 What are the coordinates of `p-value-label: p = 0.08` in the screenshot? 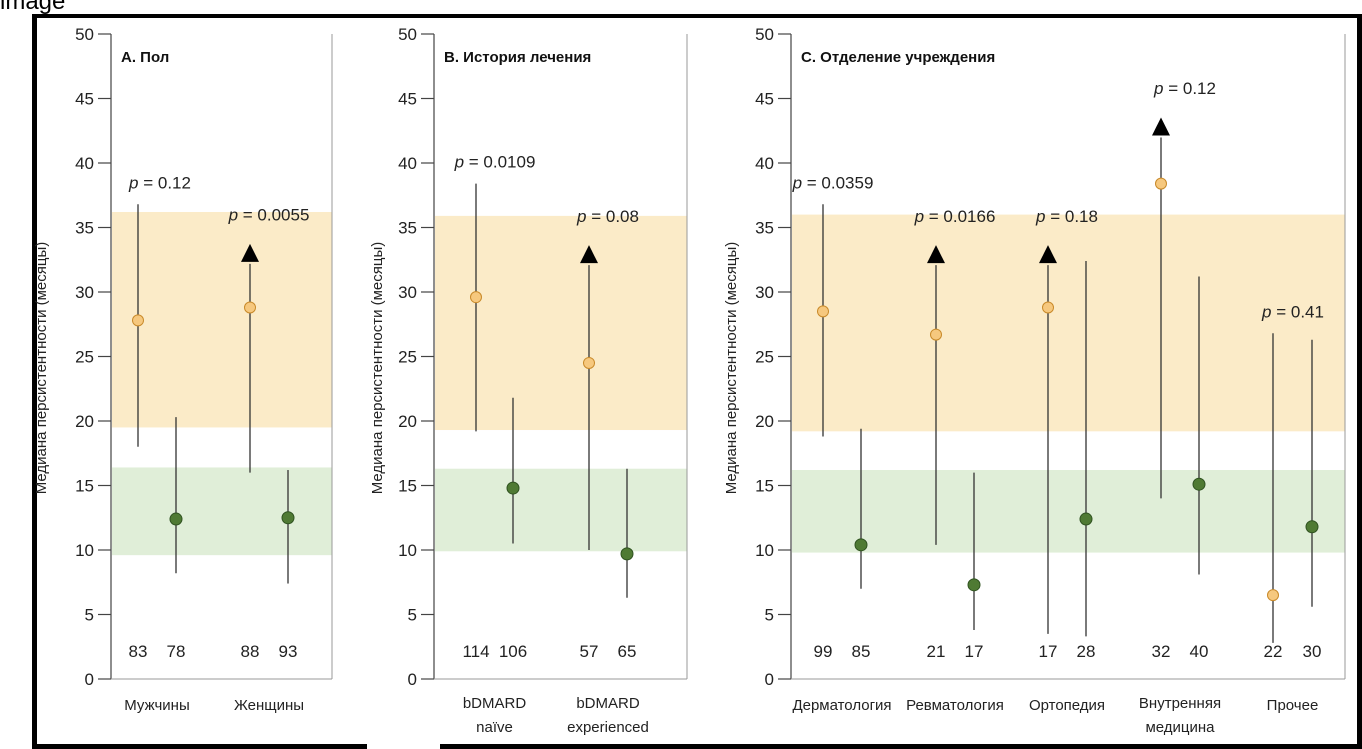 It's located at (607, 216).